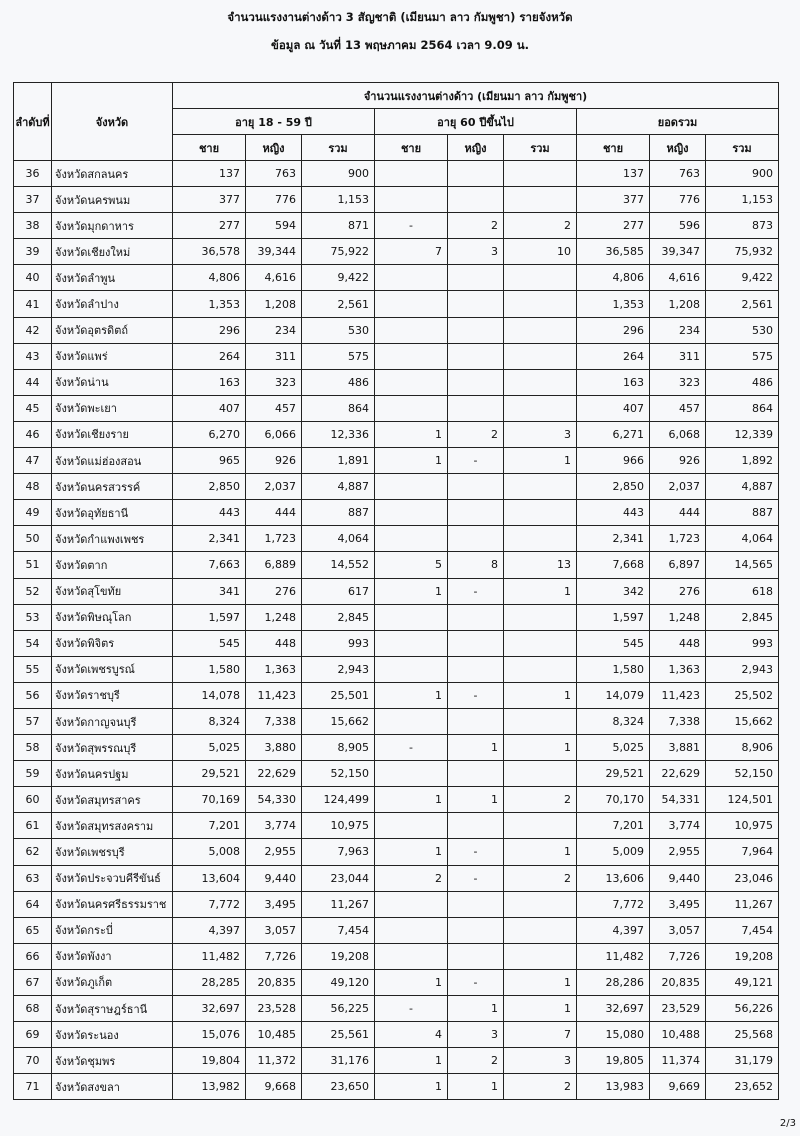  I want to click on province-name: จังหวัดสมุทรสาคร, so click(112, 800).